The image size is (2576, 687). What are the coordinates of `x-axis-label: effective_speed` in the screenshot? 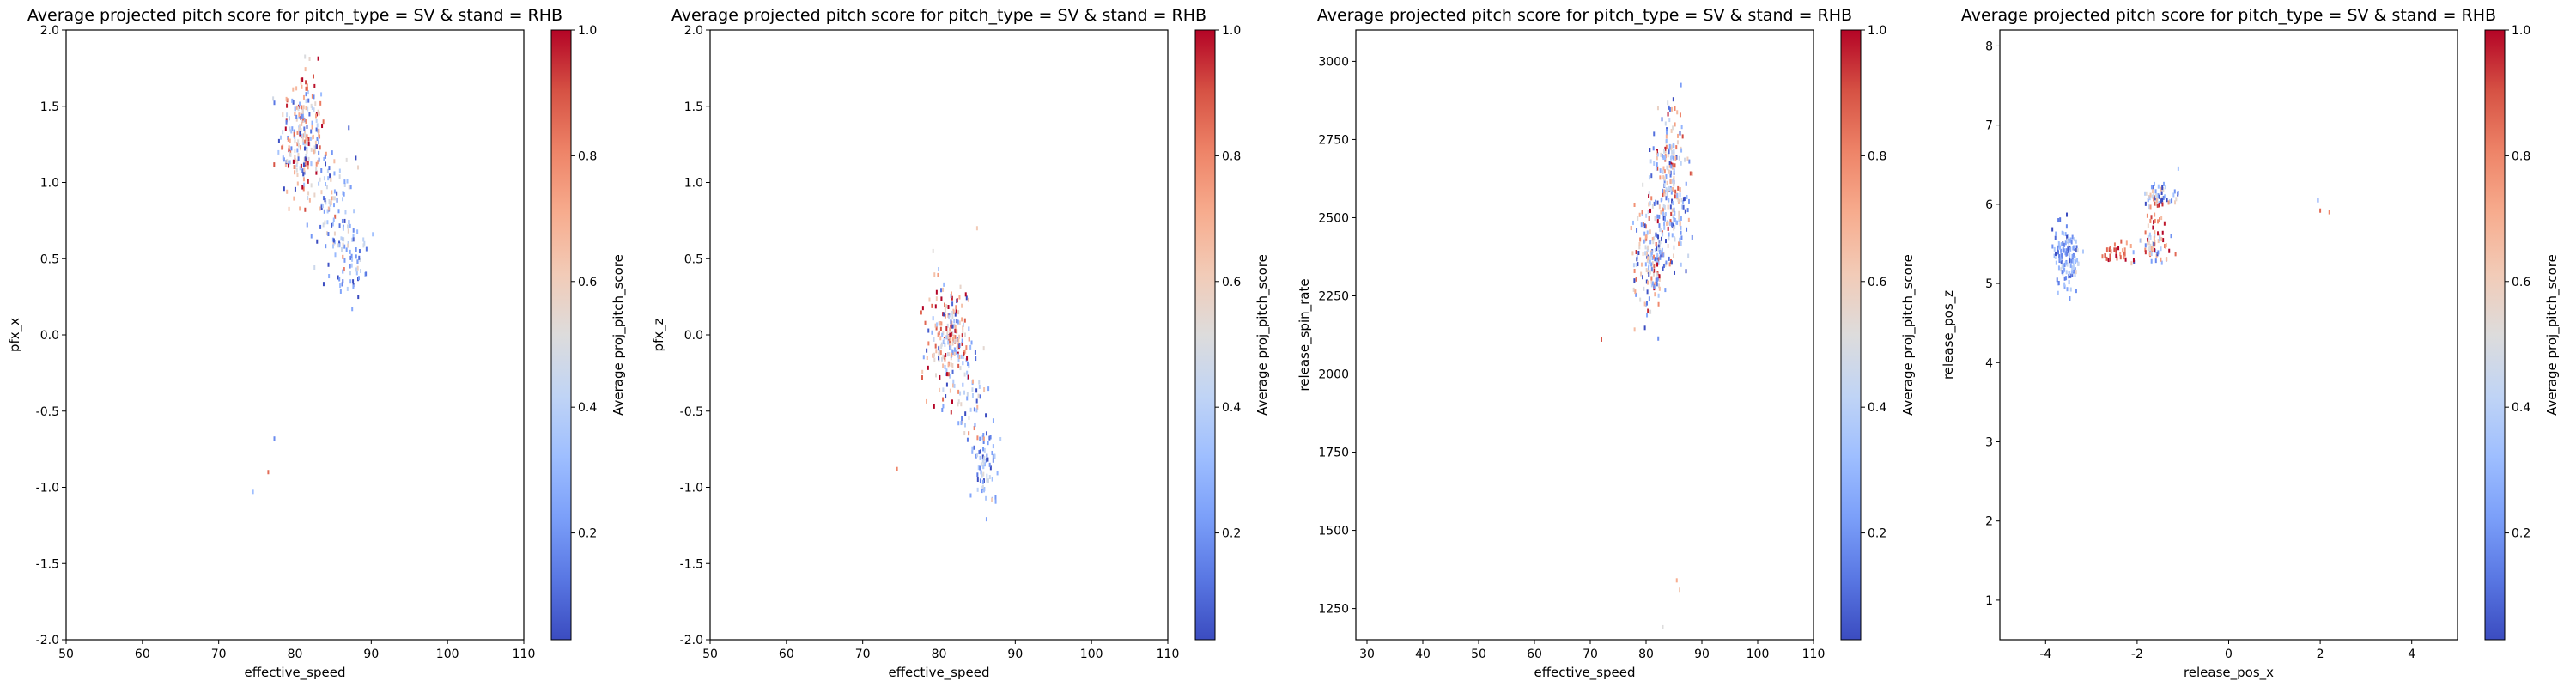 It's located at (1584, 673).